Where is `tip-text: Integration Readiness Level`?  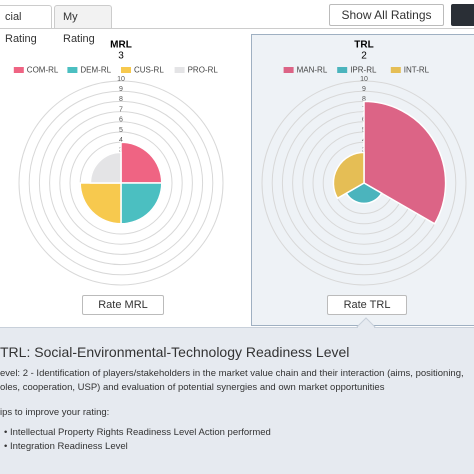 tip-text: Integration Readiness Level is located at coordinates (68, 446).